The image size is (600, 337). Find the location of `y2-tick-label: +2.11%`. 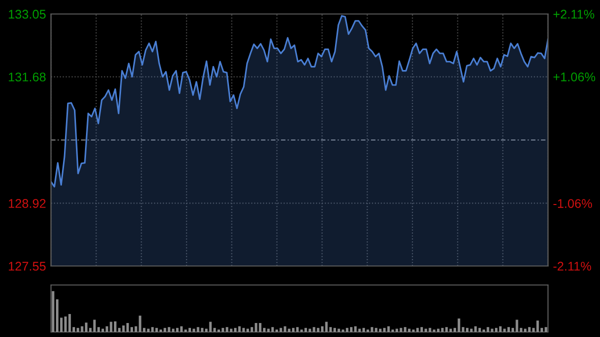

y2-tick-label: +2.11% is located at coordinates (573, 14).